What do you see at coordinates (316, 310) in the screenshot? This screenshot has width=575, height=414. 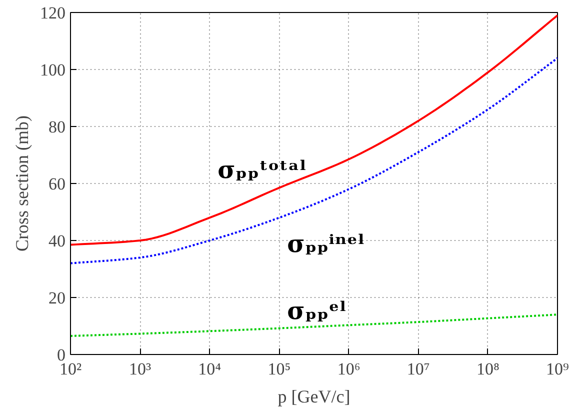 I see `series-label: σₚₚᵉˡ` at bounding box center [316, 310].